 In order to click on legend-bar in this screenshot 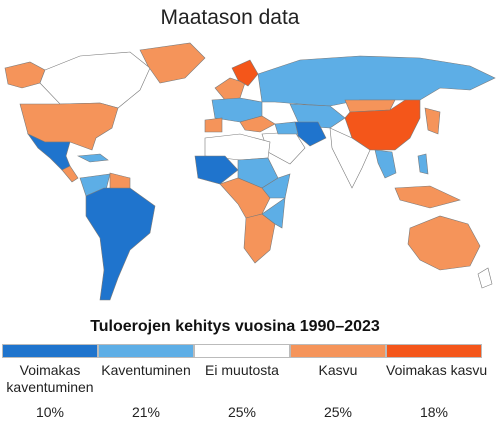, I will do `click(242, 351)`.